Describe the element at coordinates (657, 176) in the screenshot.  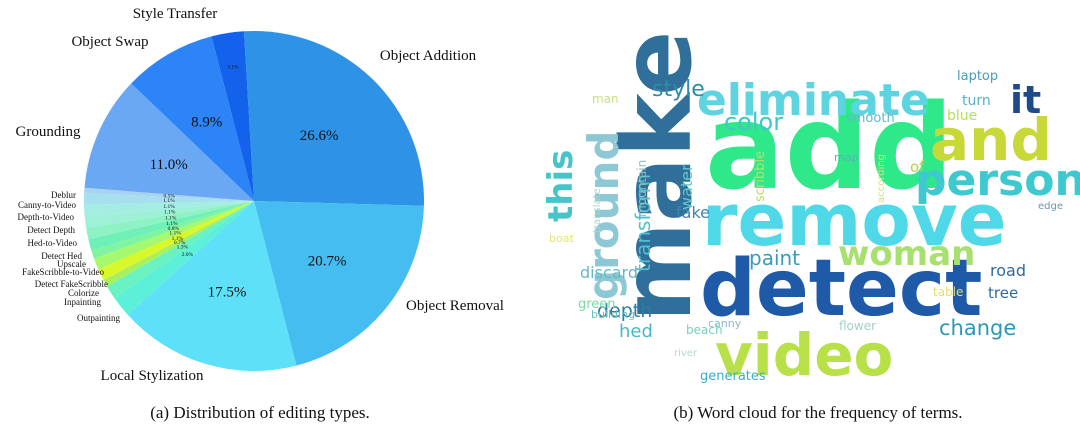
I see `cloud-word: make` at that location.